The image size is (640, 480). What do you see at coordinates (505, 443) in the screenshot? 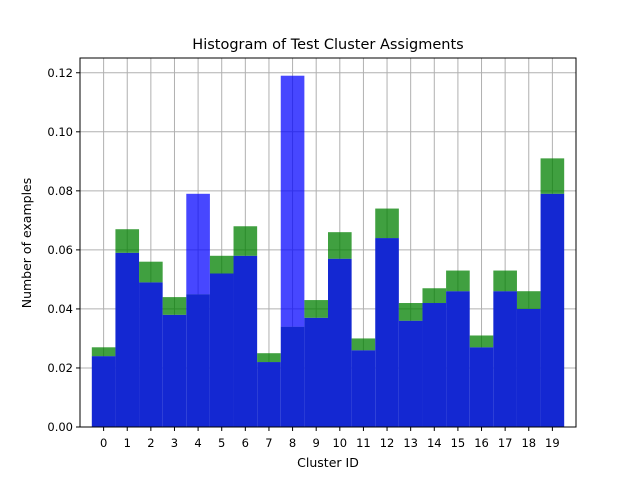
I see `x-tick-label: 17` at bounding box center [505, 443].